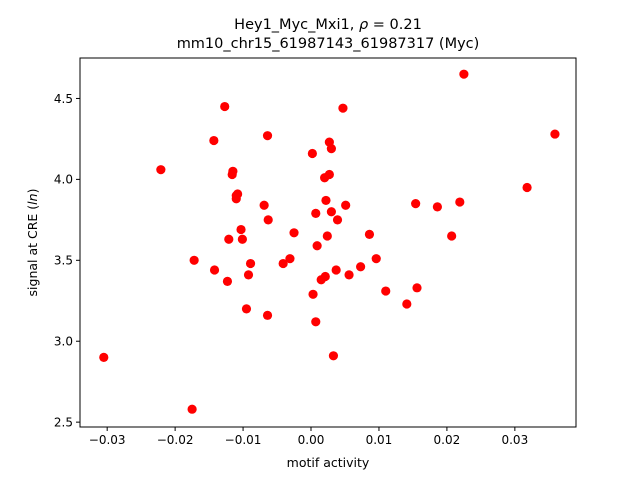  I want to click on x-tick-label: −0.02, so click(175, 440).